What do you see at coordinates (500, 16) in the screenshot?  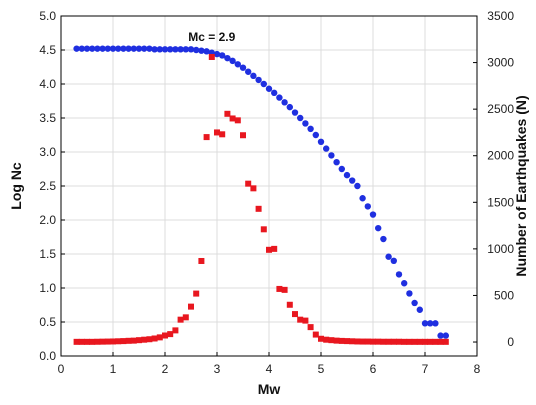 I see `right-tick-label: 3500` at bounding box center [500, 16].